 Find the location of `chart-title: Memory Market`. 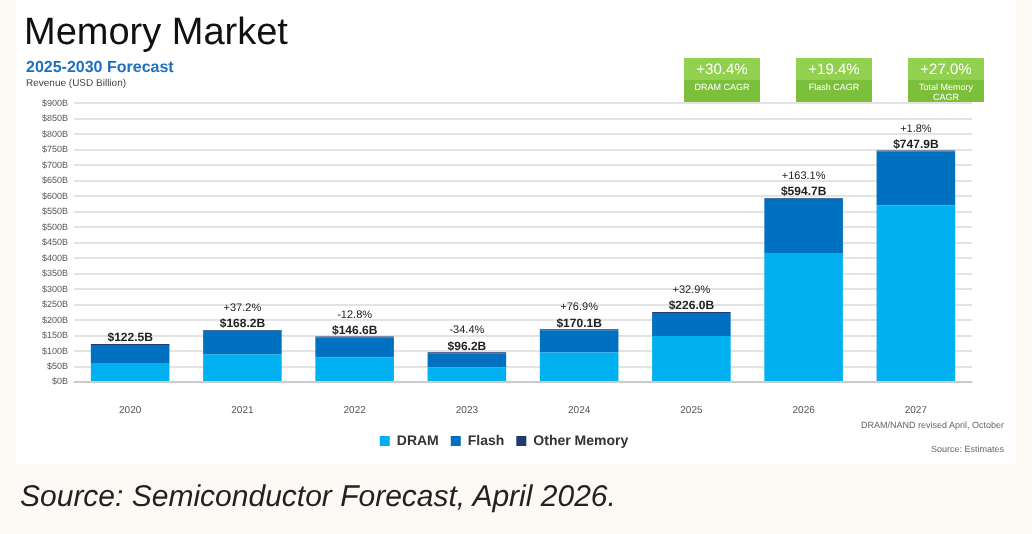

chart-title: Memory Market is located at coordinates (156, 34).